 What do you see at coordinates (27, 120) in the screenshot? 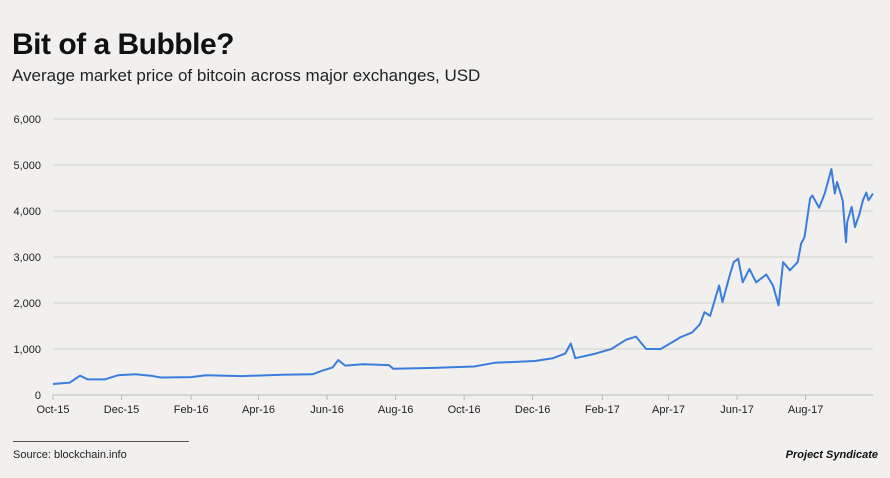
I see `y-tick-label: 6,000` at bounding box center [27, 120].